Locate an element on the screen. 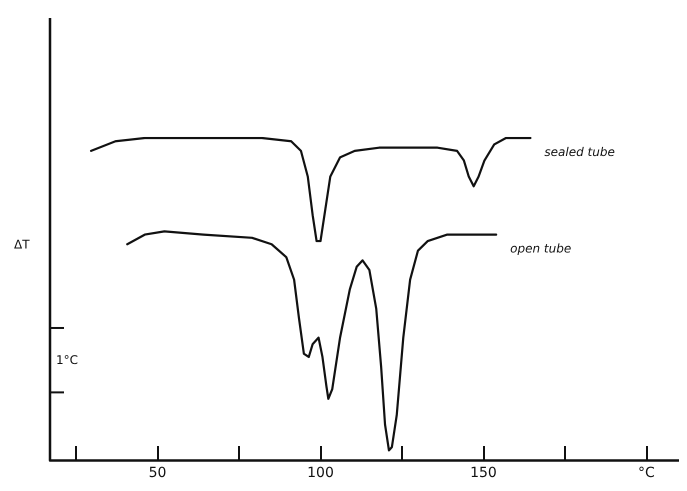 The image size is (687, 491). y-axis-title: ΔT is located at coordinates (22, 244).